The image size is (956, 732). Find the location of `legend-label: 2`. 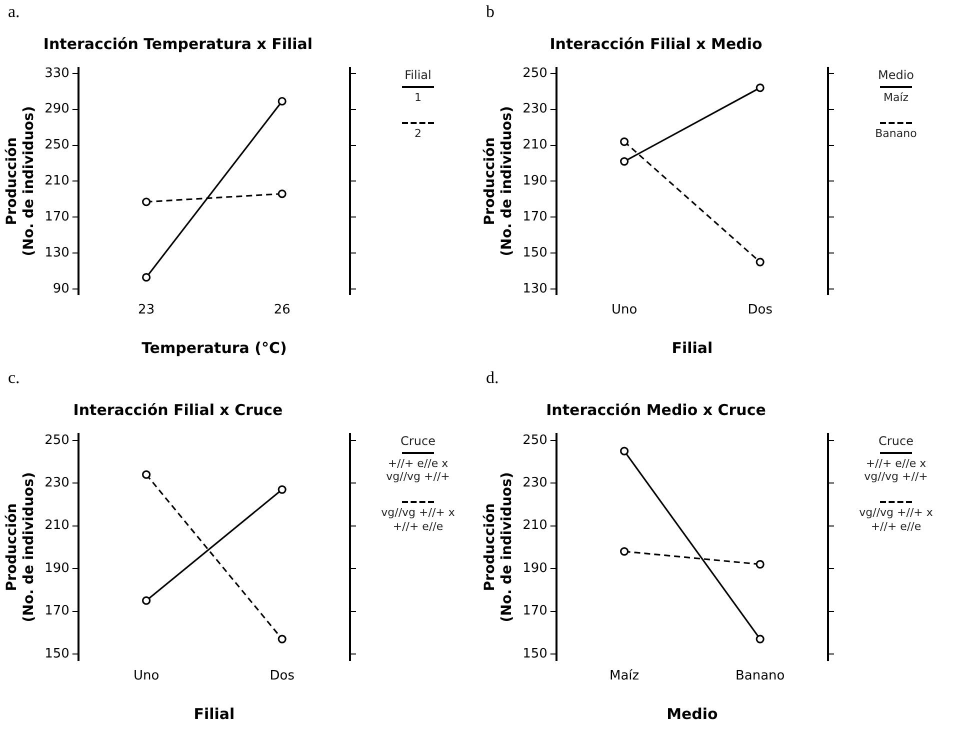

legend-label: 2 is located at coordinates (418, 133).